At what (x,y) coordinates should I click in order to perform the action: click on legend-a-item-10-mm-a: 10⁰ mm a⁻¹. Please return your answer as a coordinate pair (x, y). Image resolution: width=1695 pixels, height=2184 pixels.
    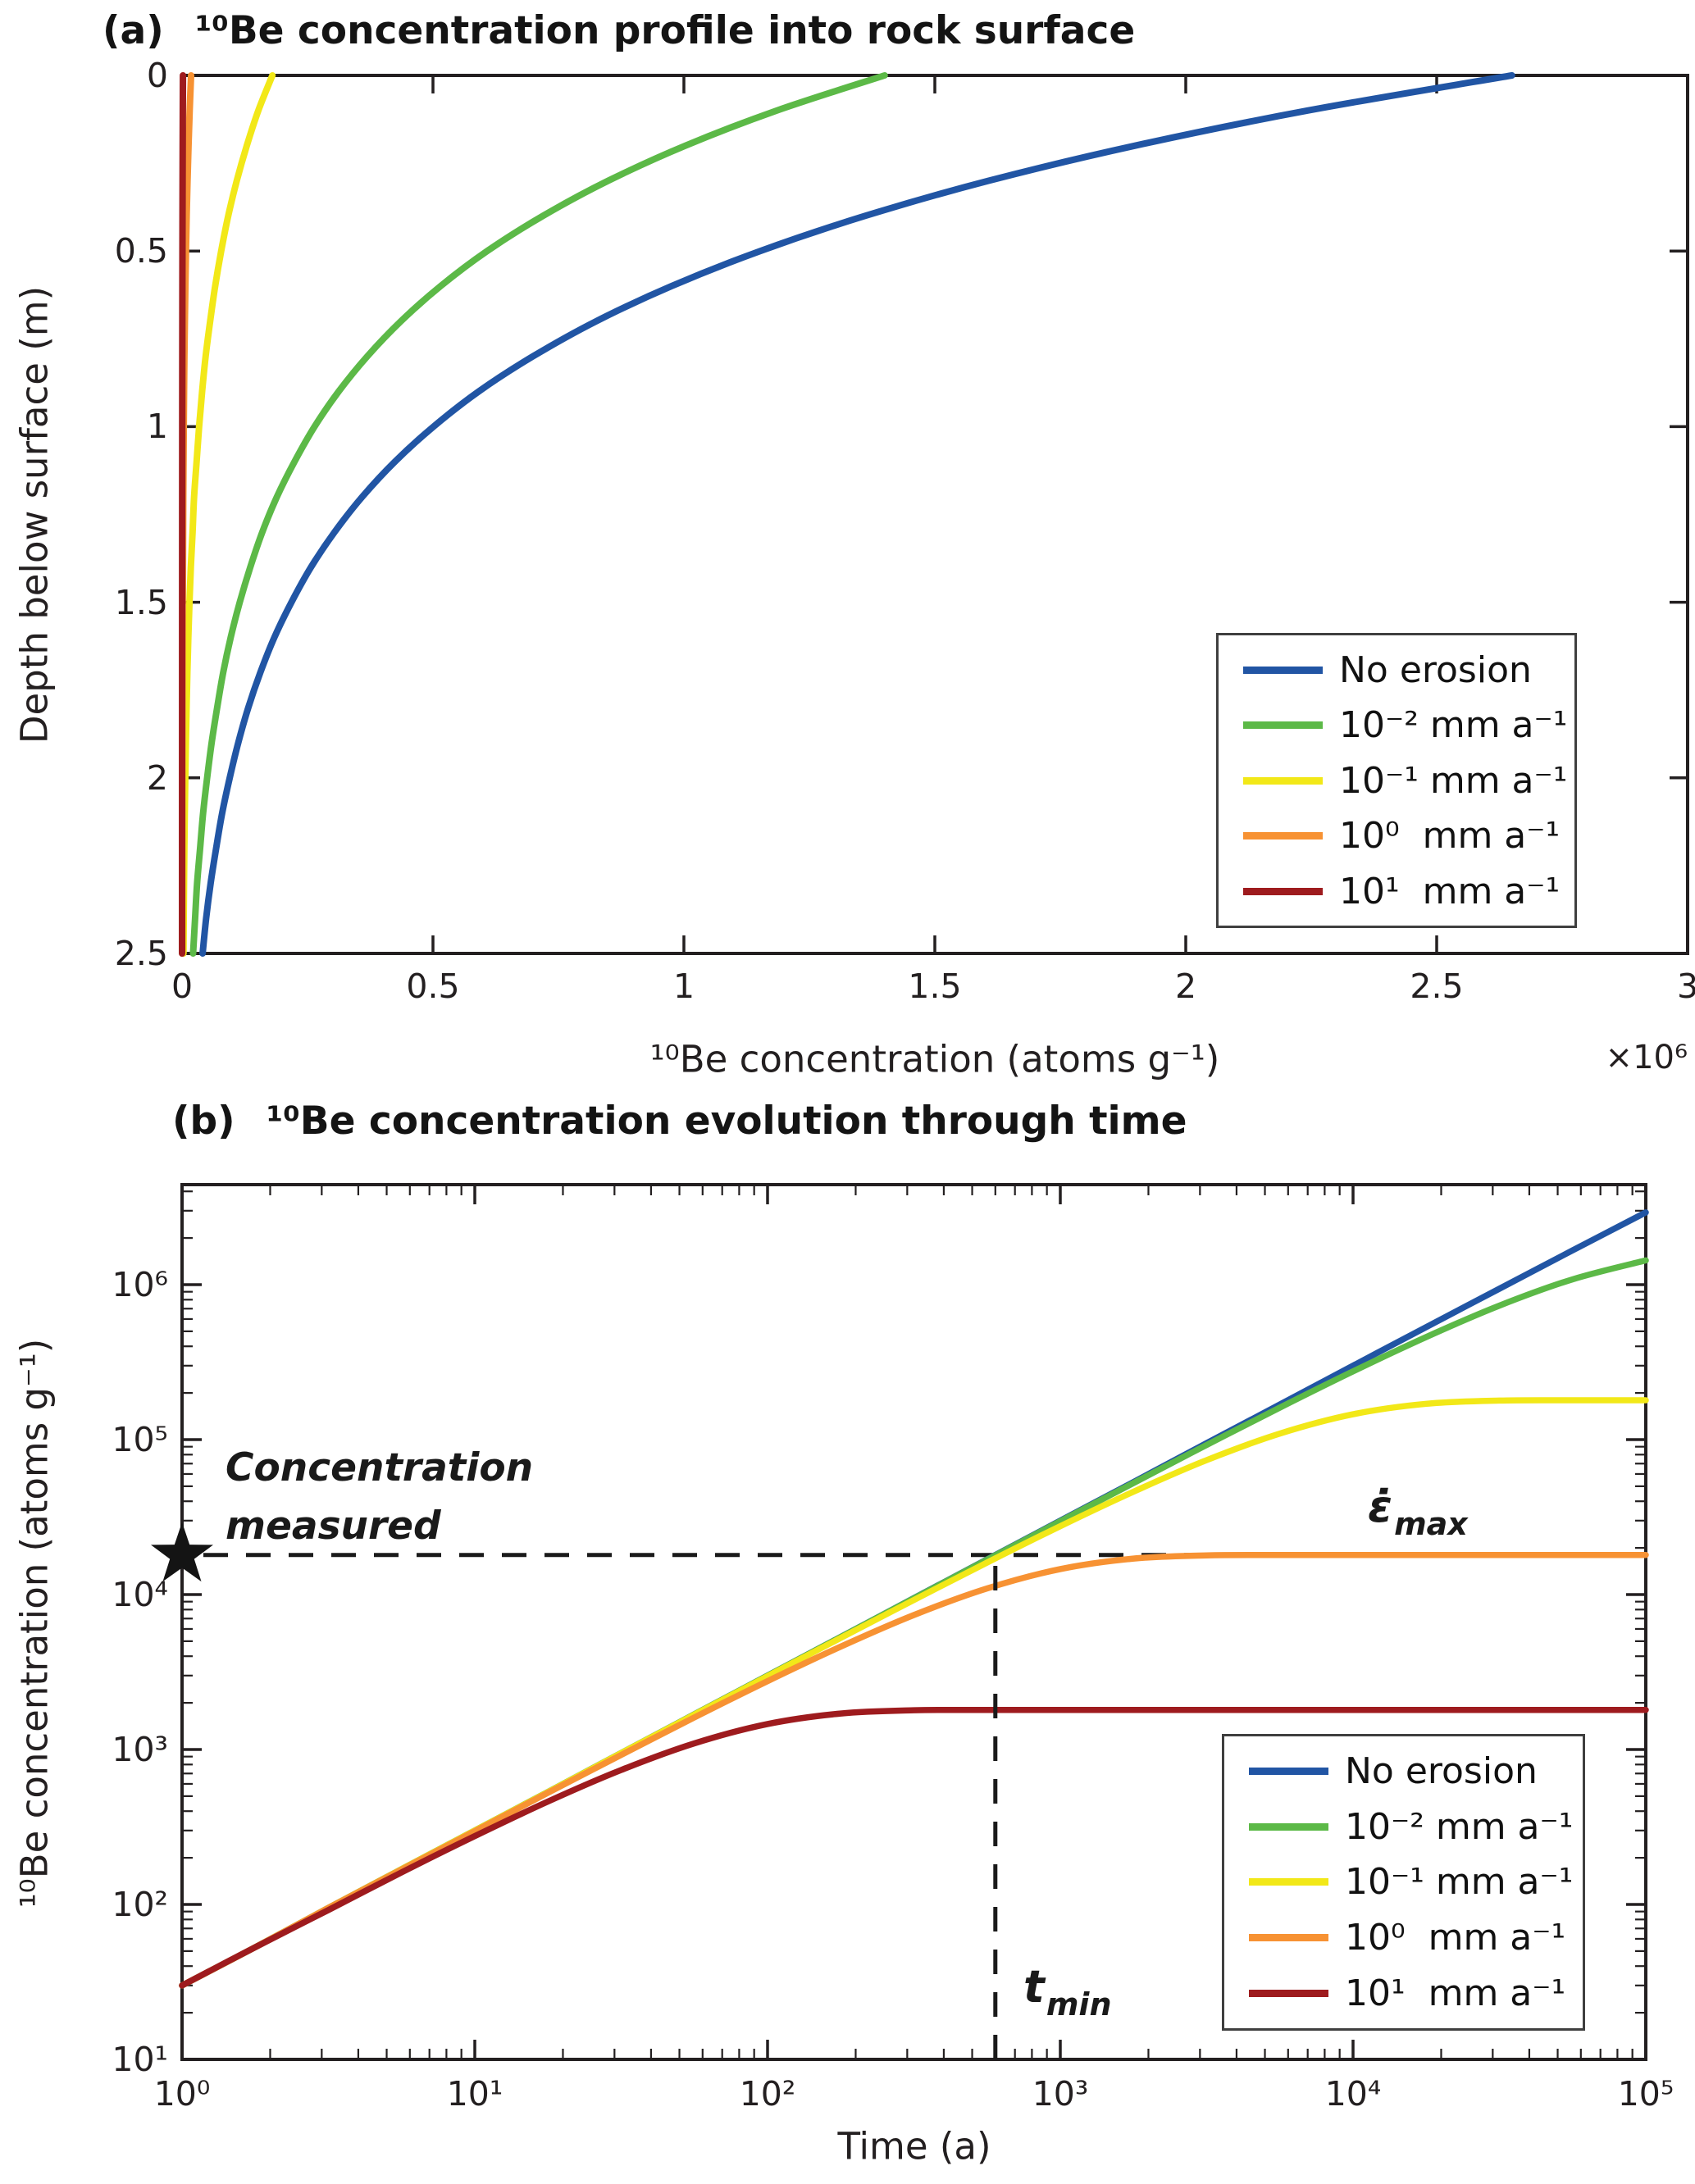
    Looking at the image, I should click on (1396, 836).